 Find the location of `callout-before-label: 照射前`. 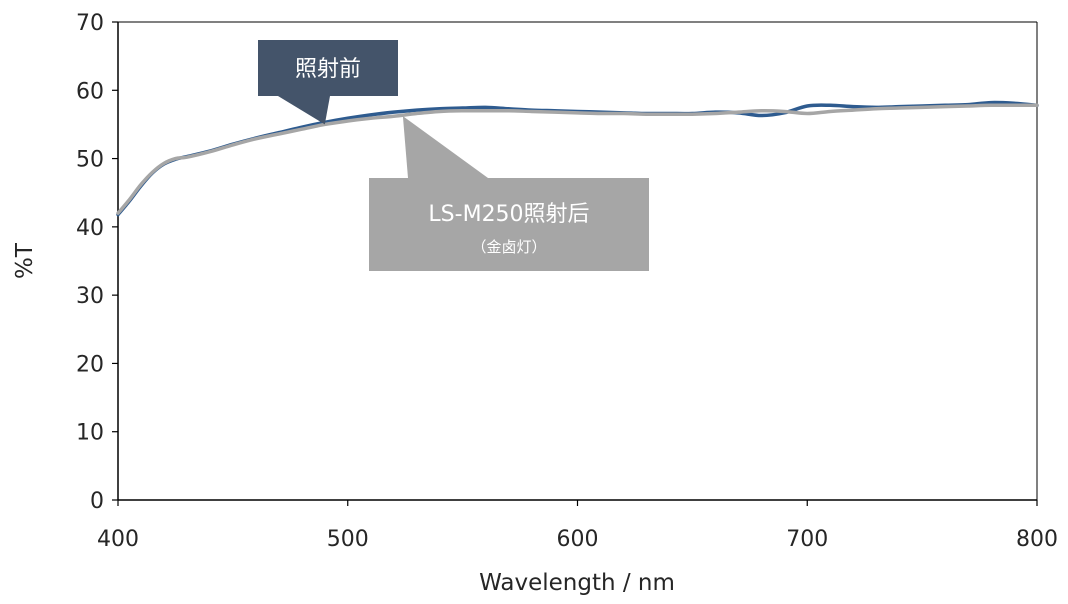

callout-before-label: 照射前 is located at coordinates (328, 69).